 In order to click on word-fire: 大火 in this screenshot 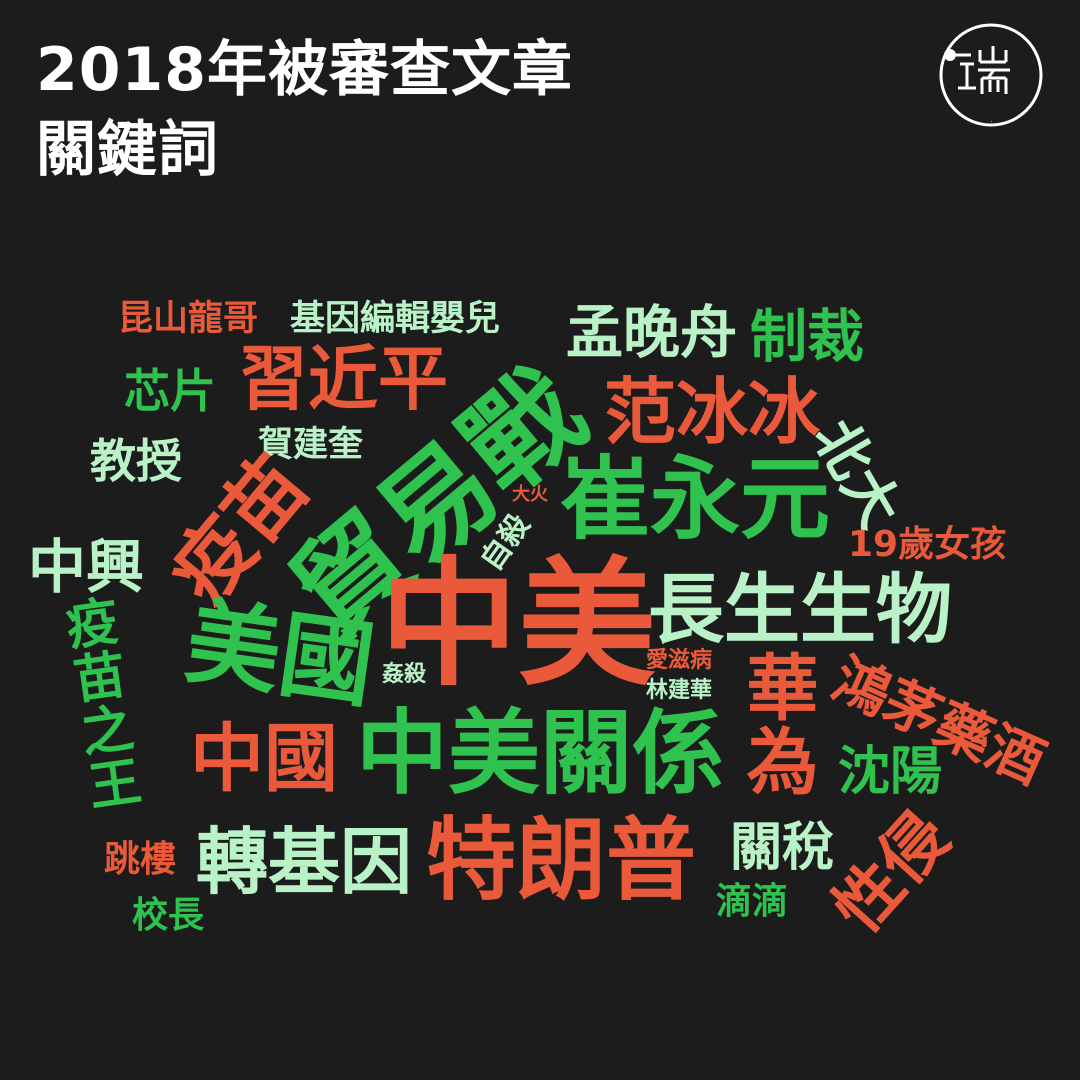, I will do `click(530, 494)`.